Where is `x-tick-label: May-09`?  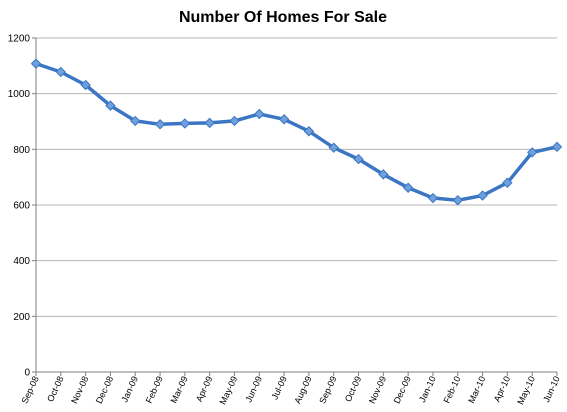
x-tick-label: May-09 is located at coordinates (229, 390).